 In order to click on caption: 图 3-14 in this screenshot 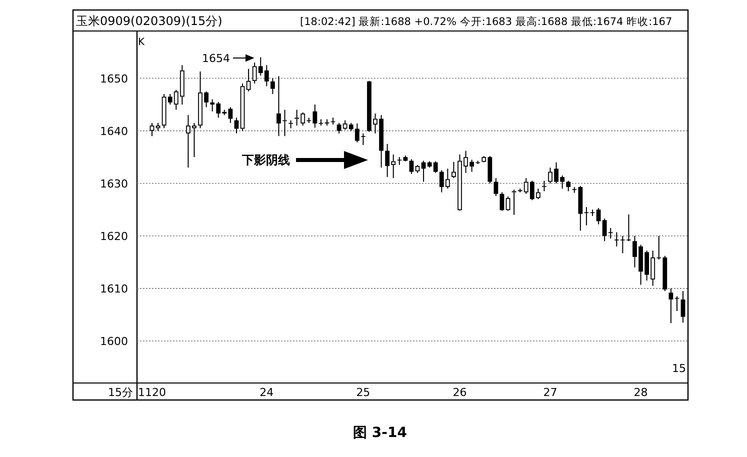, I will do `click(380, 433)`.